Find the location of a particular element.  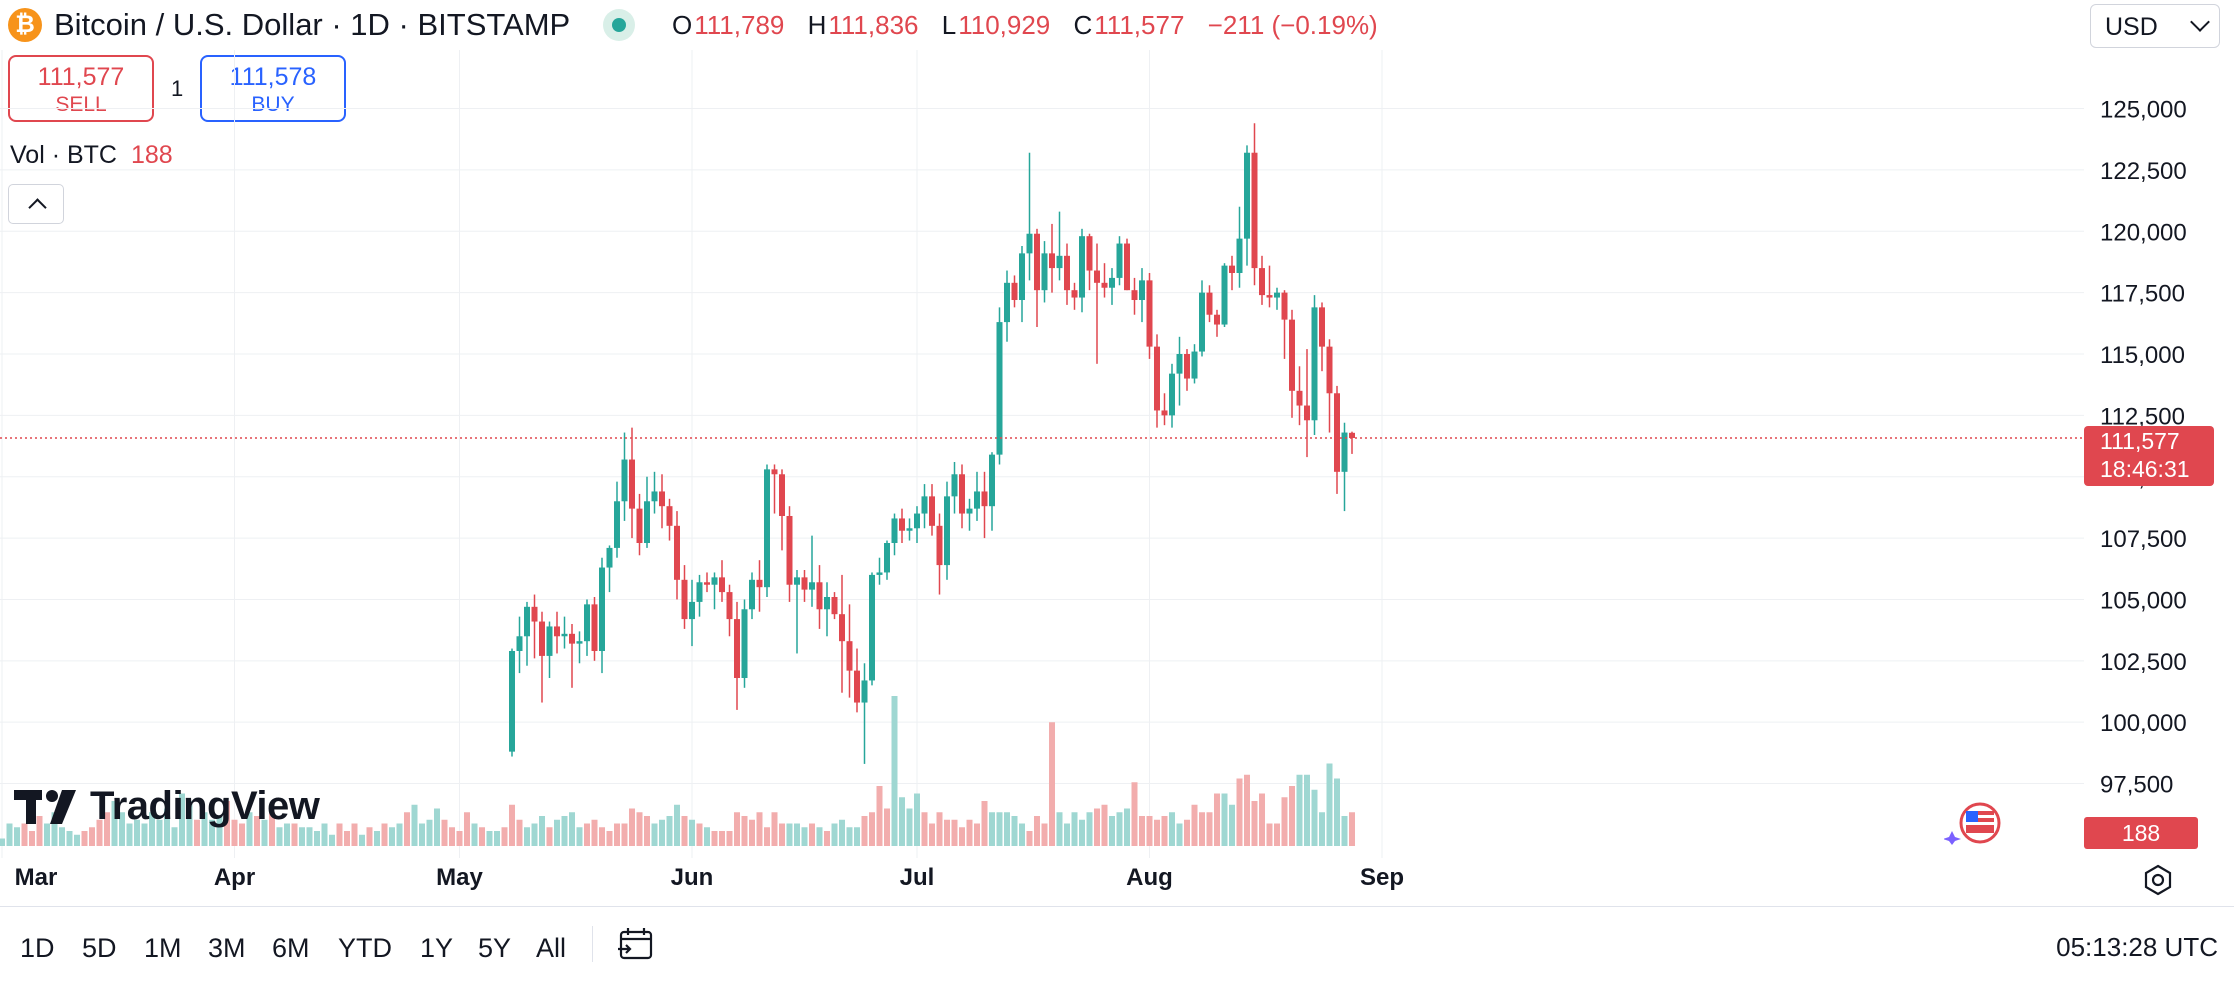

chart-settings-icon is located at coordinates (2158, 880).